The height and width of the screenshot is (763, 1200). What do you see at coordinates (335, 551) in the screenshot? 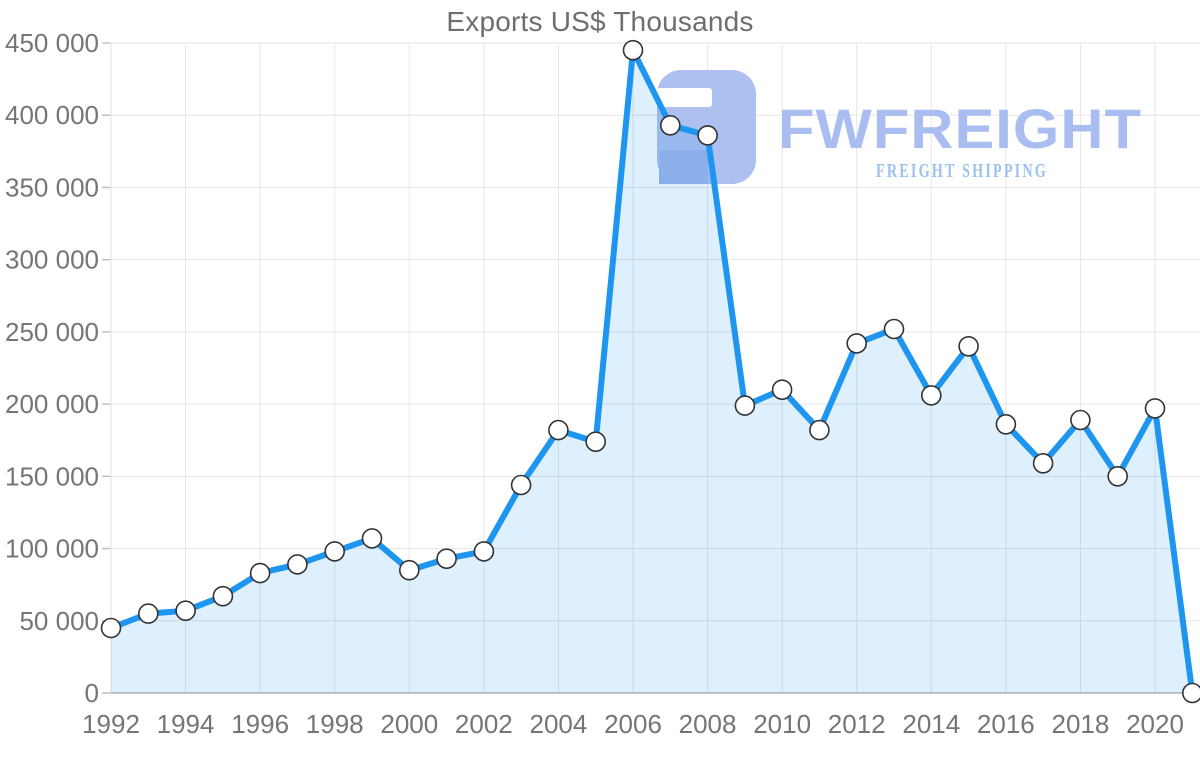
I see `data-point-1998` at bounding box center [335, 551].